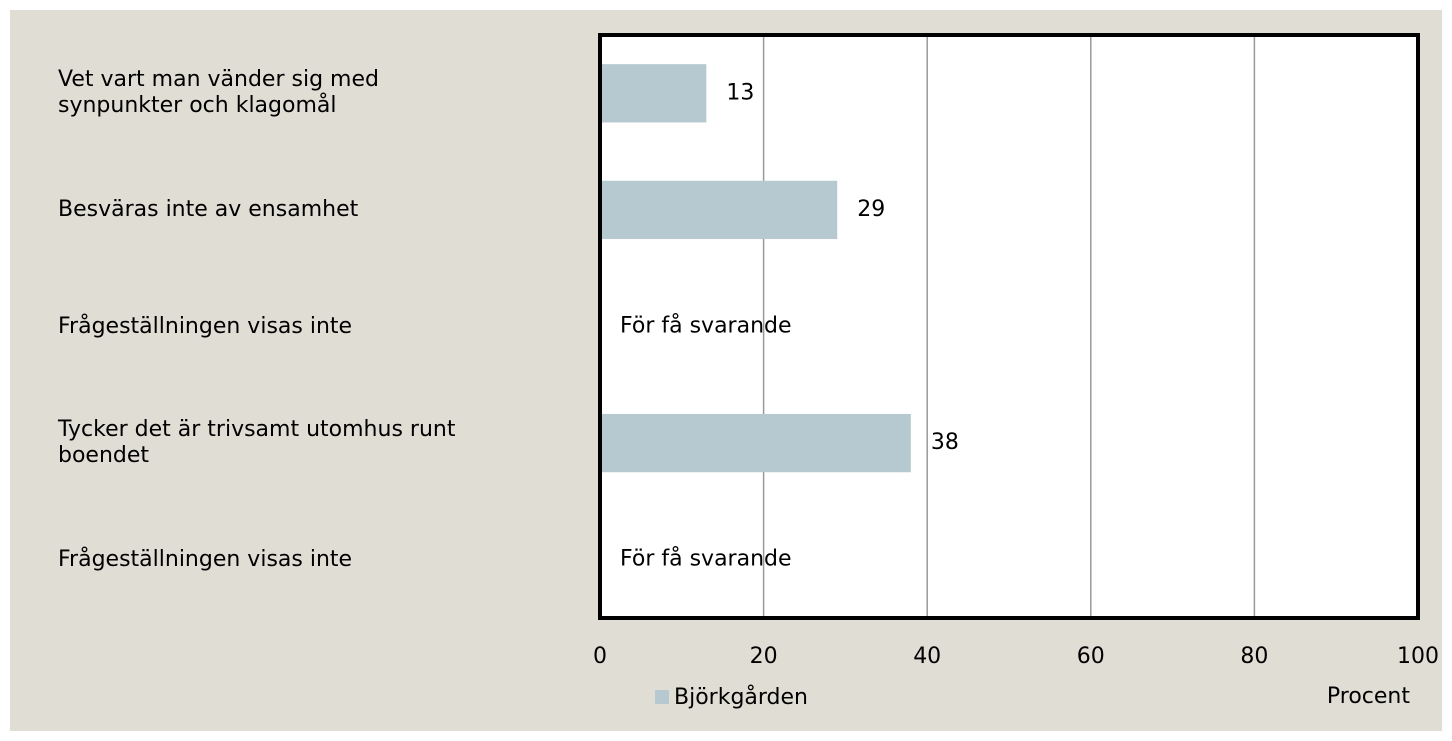 The image size is (1452, 741). I want to click on legend-label: Björkgården, so click(741, 697).